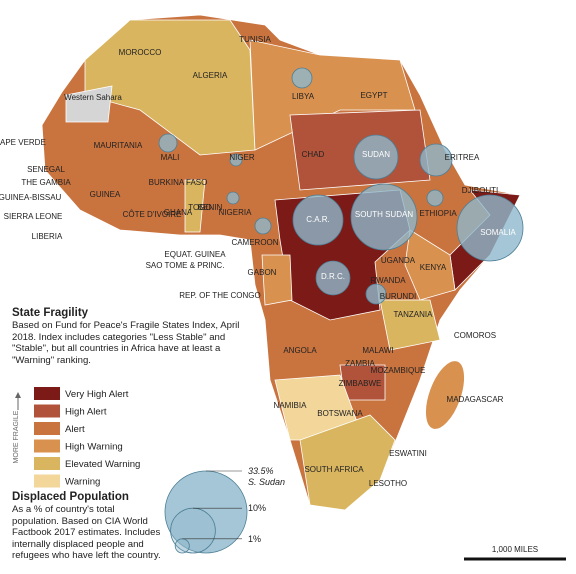  What do you see at coordinates (408, 453) in the screenshot?
I see `country-label: ESWATINI` at bounding box center [408, 453].